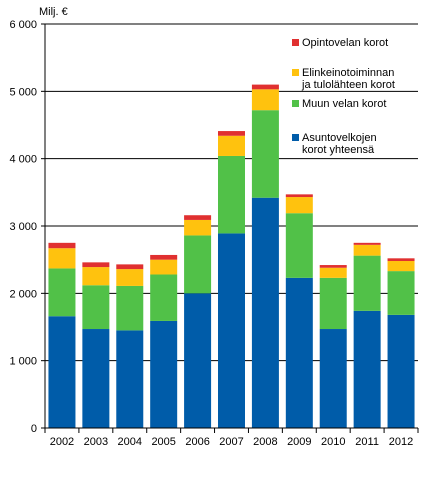  Describe the element at coordinates (23, 294) in the screenshot. I see `y-tick-label: 2 000` at that location.